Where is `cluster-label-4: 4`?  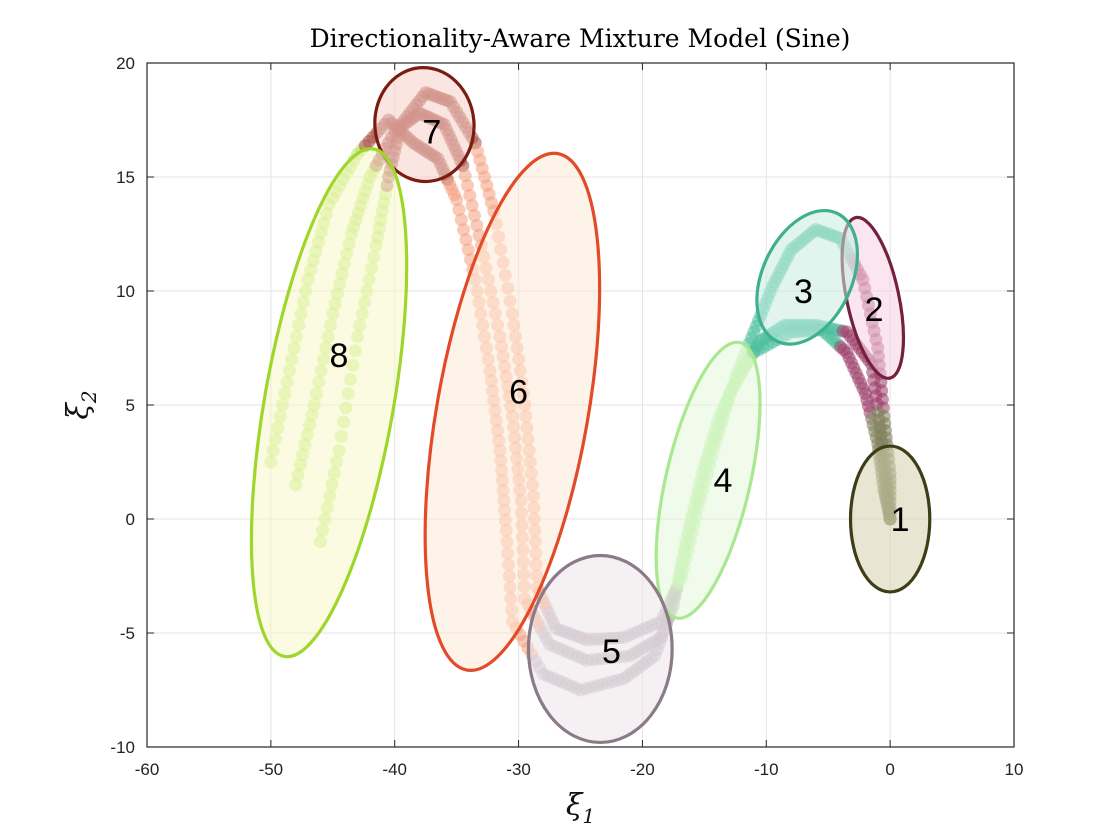
cluster-label-4: 4 is located at coordinates (722, 481).